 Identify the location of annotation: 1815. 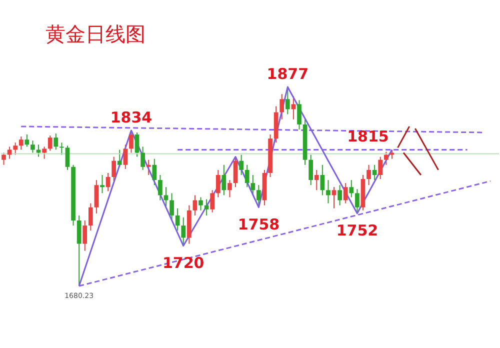
(368, 137).